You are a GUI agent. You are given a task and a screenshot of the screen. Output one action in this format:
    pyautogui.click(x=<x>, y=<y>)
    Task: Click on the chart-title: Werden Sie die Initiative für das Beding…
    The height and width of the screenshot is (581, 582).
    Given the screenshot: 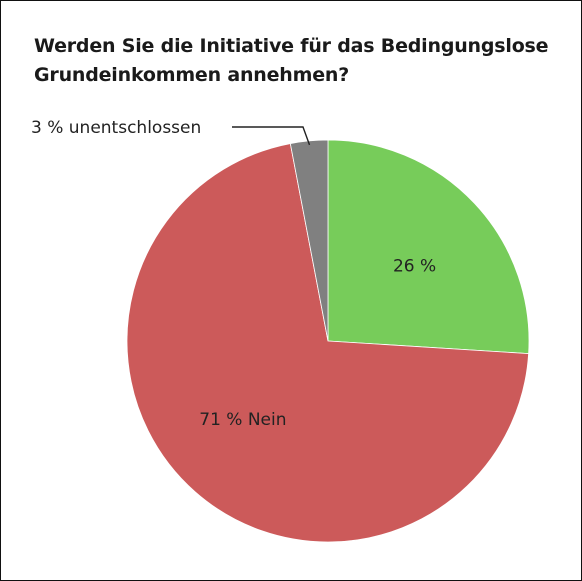 What is the action you would take?
    pyautogui.click(x=294, y=61)
    